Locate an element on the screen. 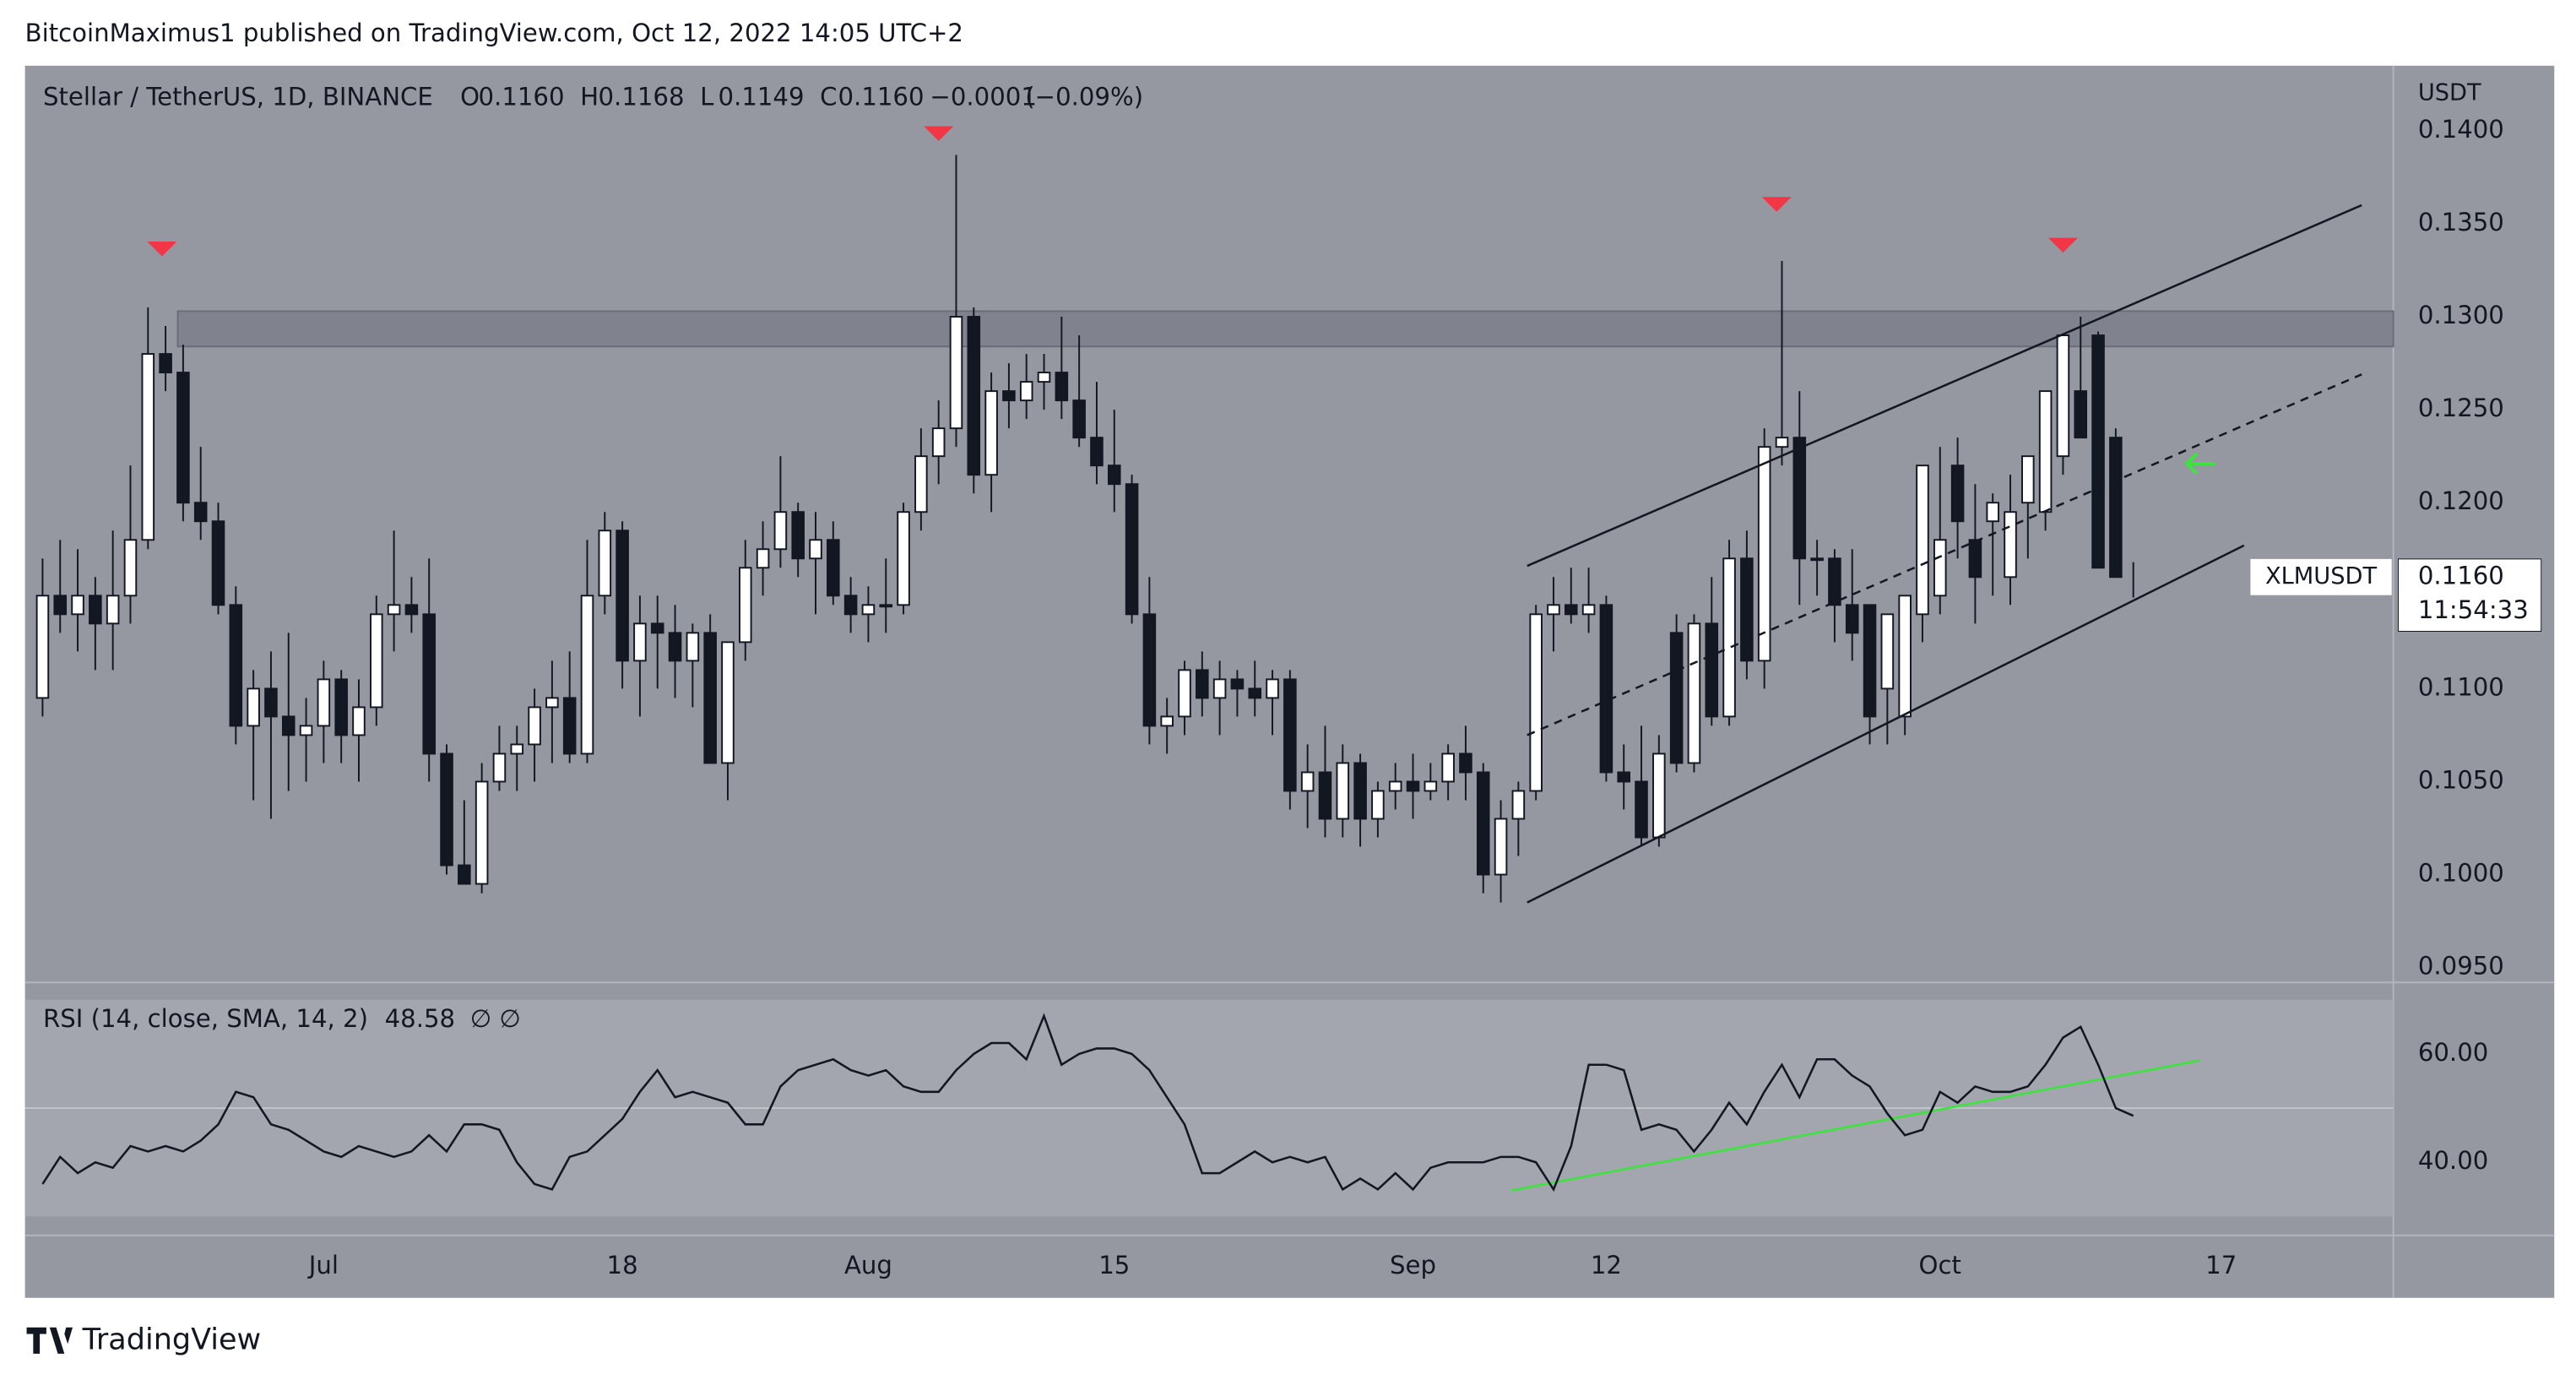  price-tag-symbol: XLMUSDT is located at coordinates (2321, 576).